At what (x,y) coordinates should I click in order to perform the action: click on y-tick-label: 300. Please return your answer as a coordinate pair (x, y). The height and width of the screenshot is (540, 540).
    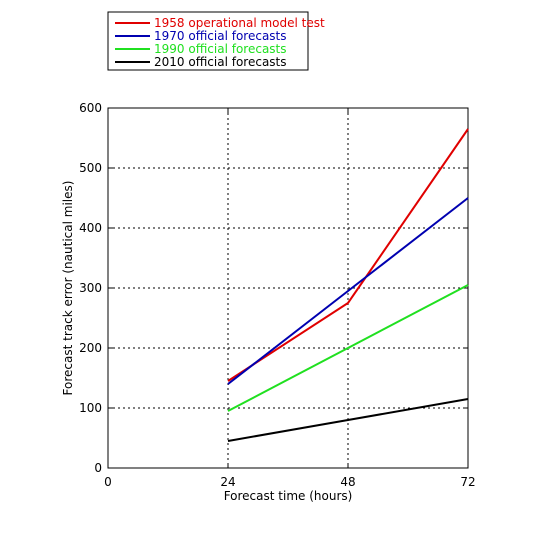
    Looking at the image, I should click on (90, 288).